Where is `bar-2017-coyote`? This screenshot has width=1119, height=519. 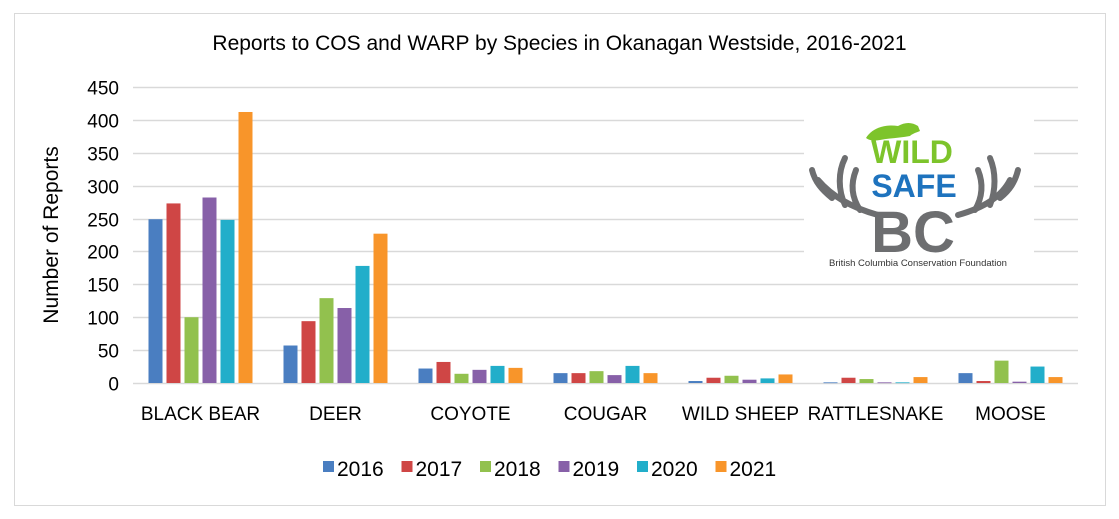
bar-2017-coyote is located at coordinates (443, 372).